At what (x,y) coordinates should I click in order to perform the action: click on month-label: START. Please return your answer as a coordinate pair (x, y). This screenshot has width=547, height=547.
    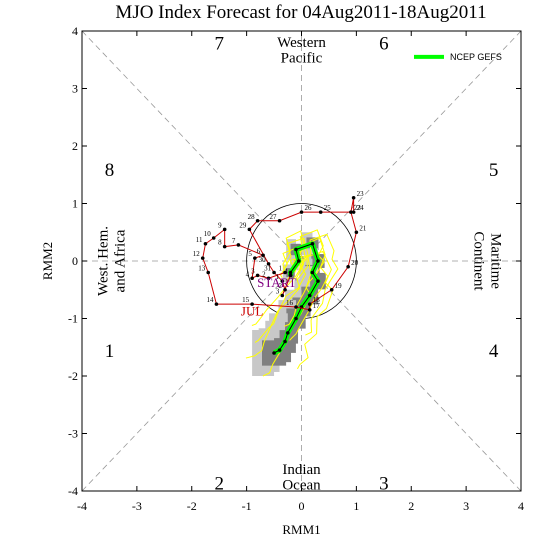
    Looking at the image, I should click on (276, 282).